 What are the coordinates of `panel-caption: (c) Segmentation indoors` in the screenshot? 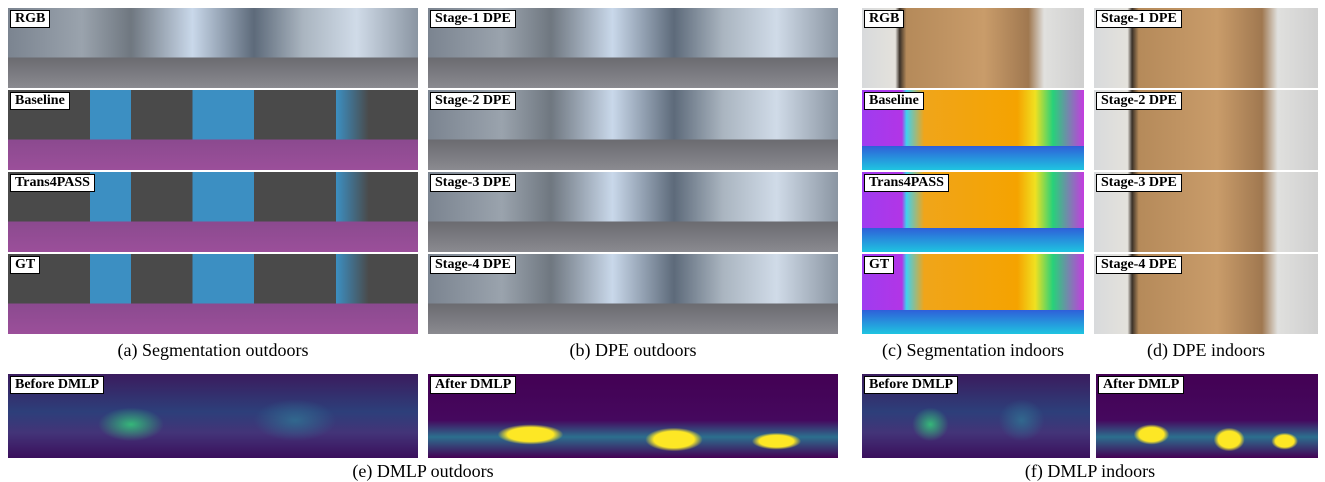 It's located at (973, 350).